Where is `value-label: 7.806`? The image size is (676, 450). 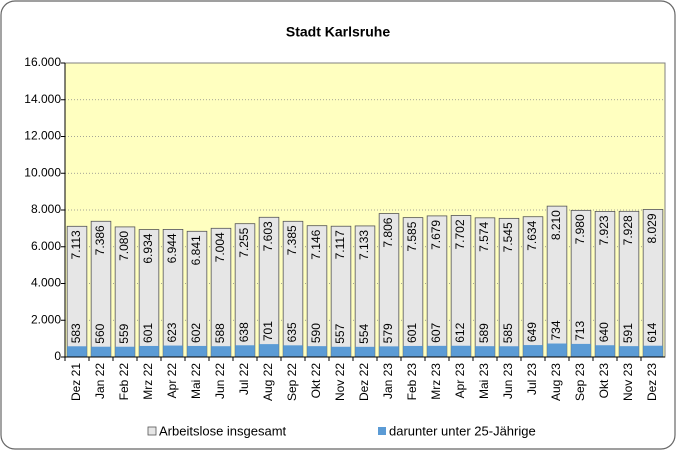 value-label: 7.806 is located at coordinates (388, 232).